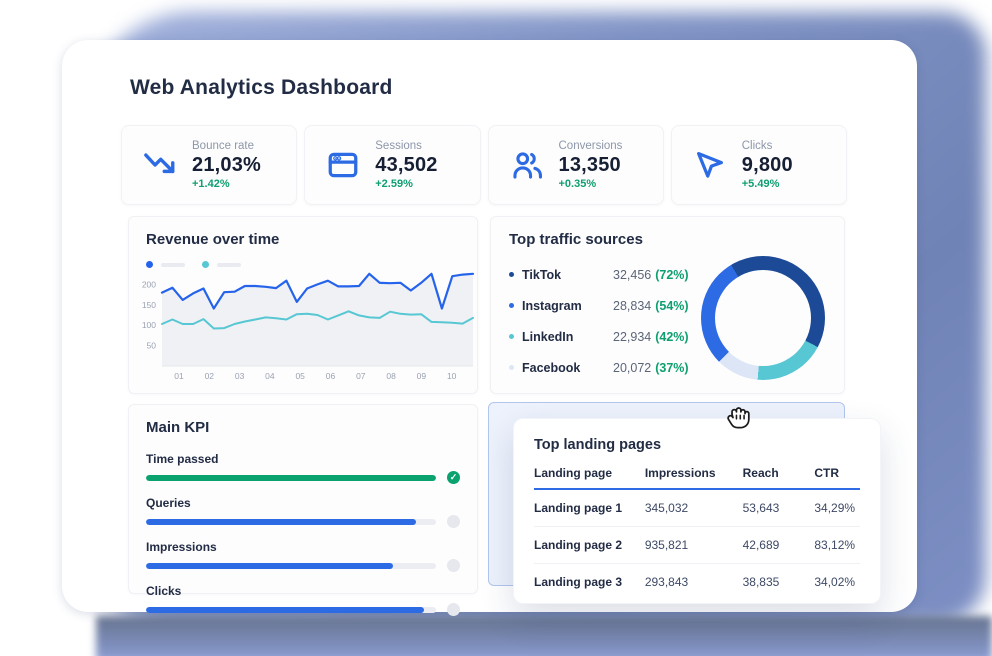 The height and width of the screenshot is (656, 992). I want to click on cursor-icon, so click(710, 165).